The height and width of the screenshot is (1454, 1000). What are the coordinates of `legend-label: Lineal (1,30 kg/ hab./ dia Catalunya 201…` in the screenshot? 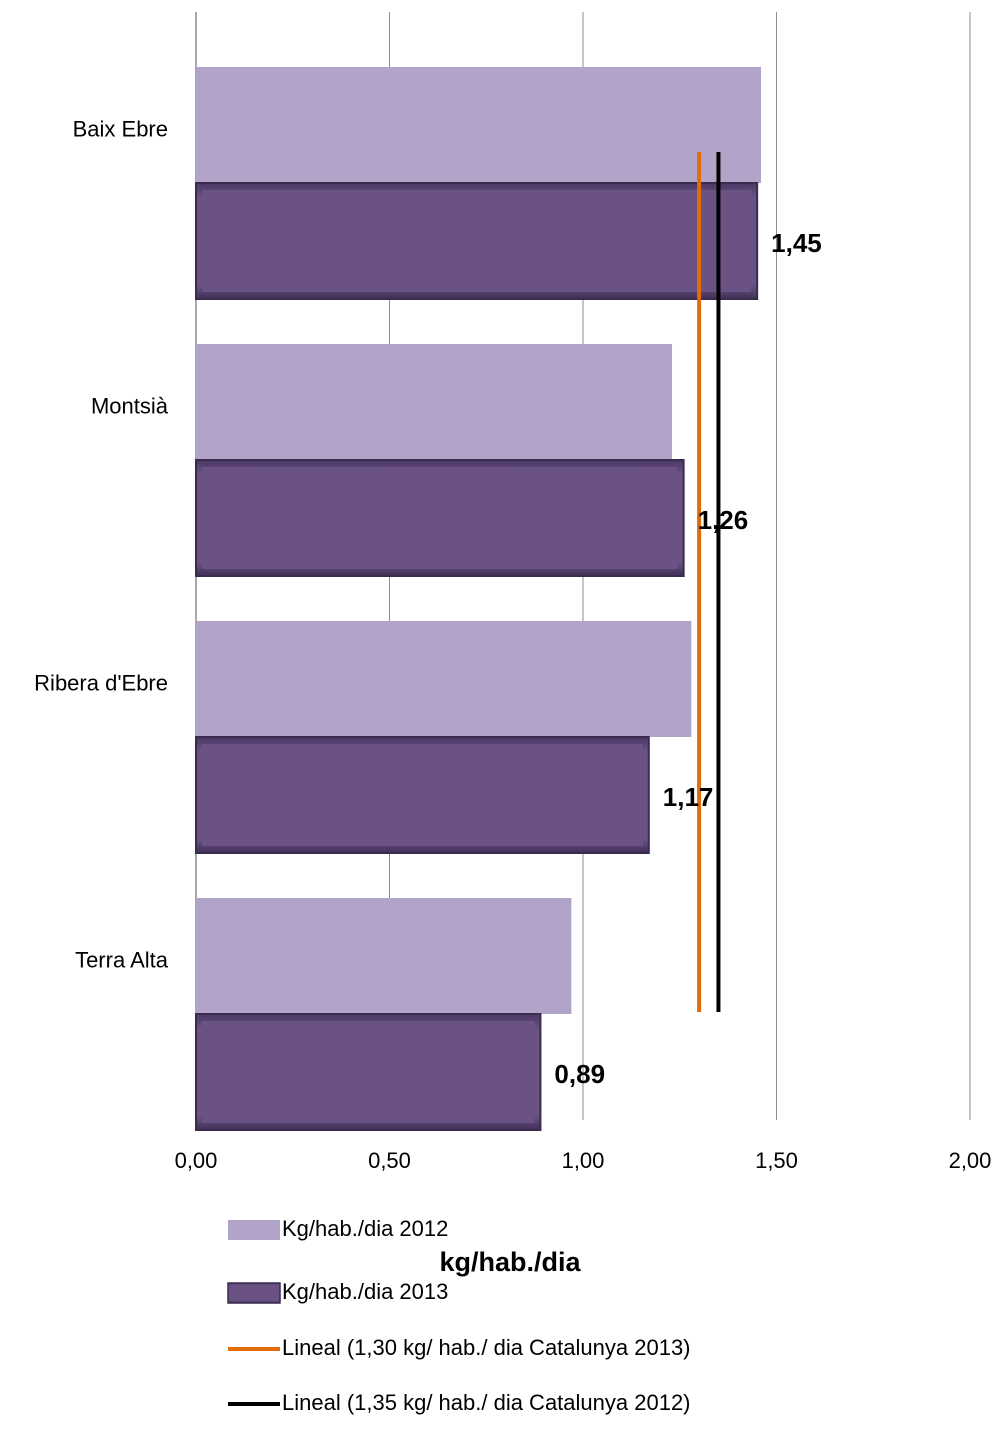 It's located at (486, 1347).